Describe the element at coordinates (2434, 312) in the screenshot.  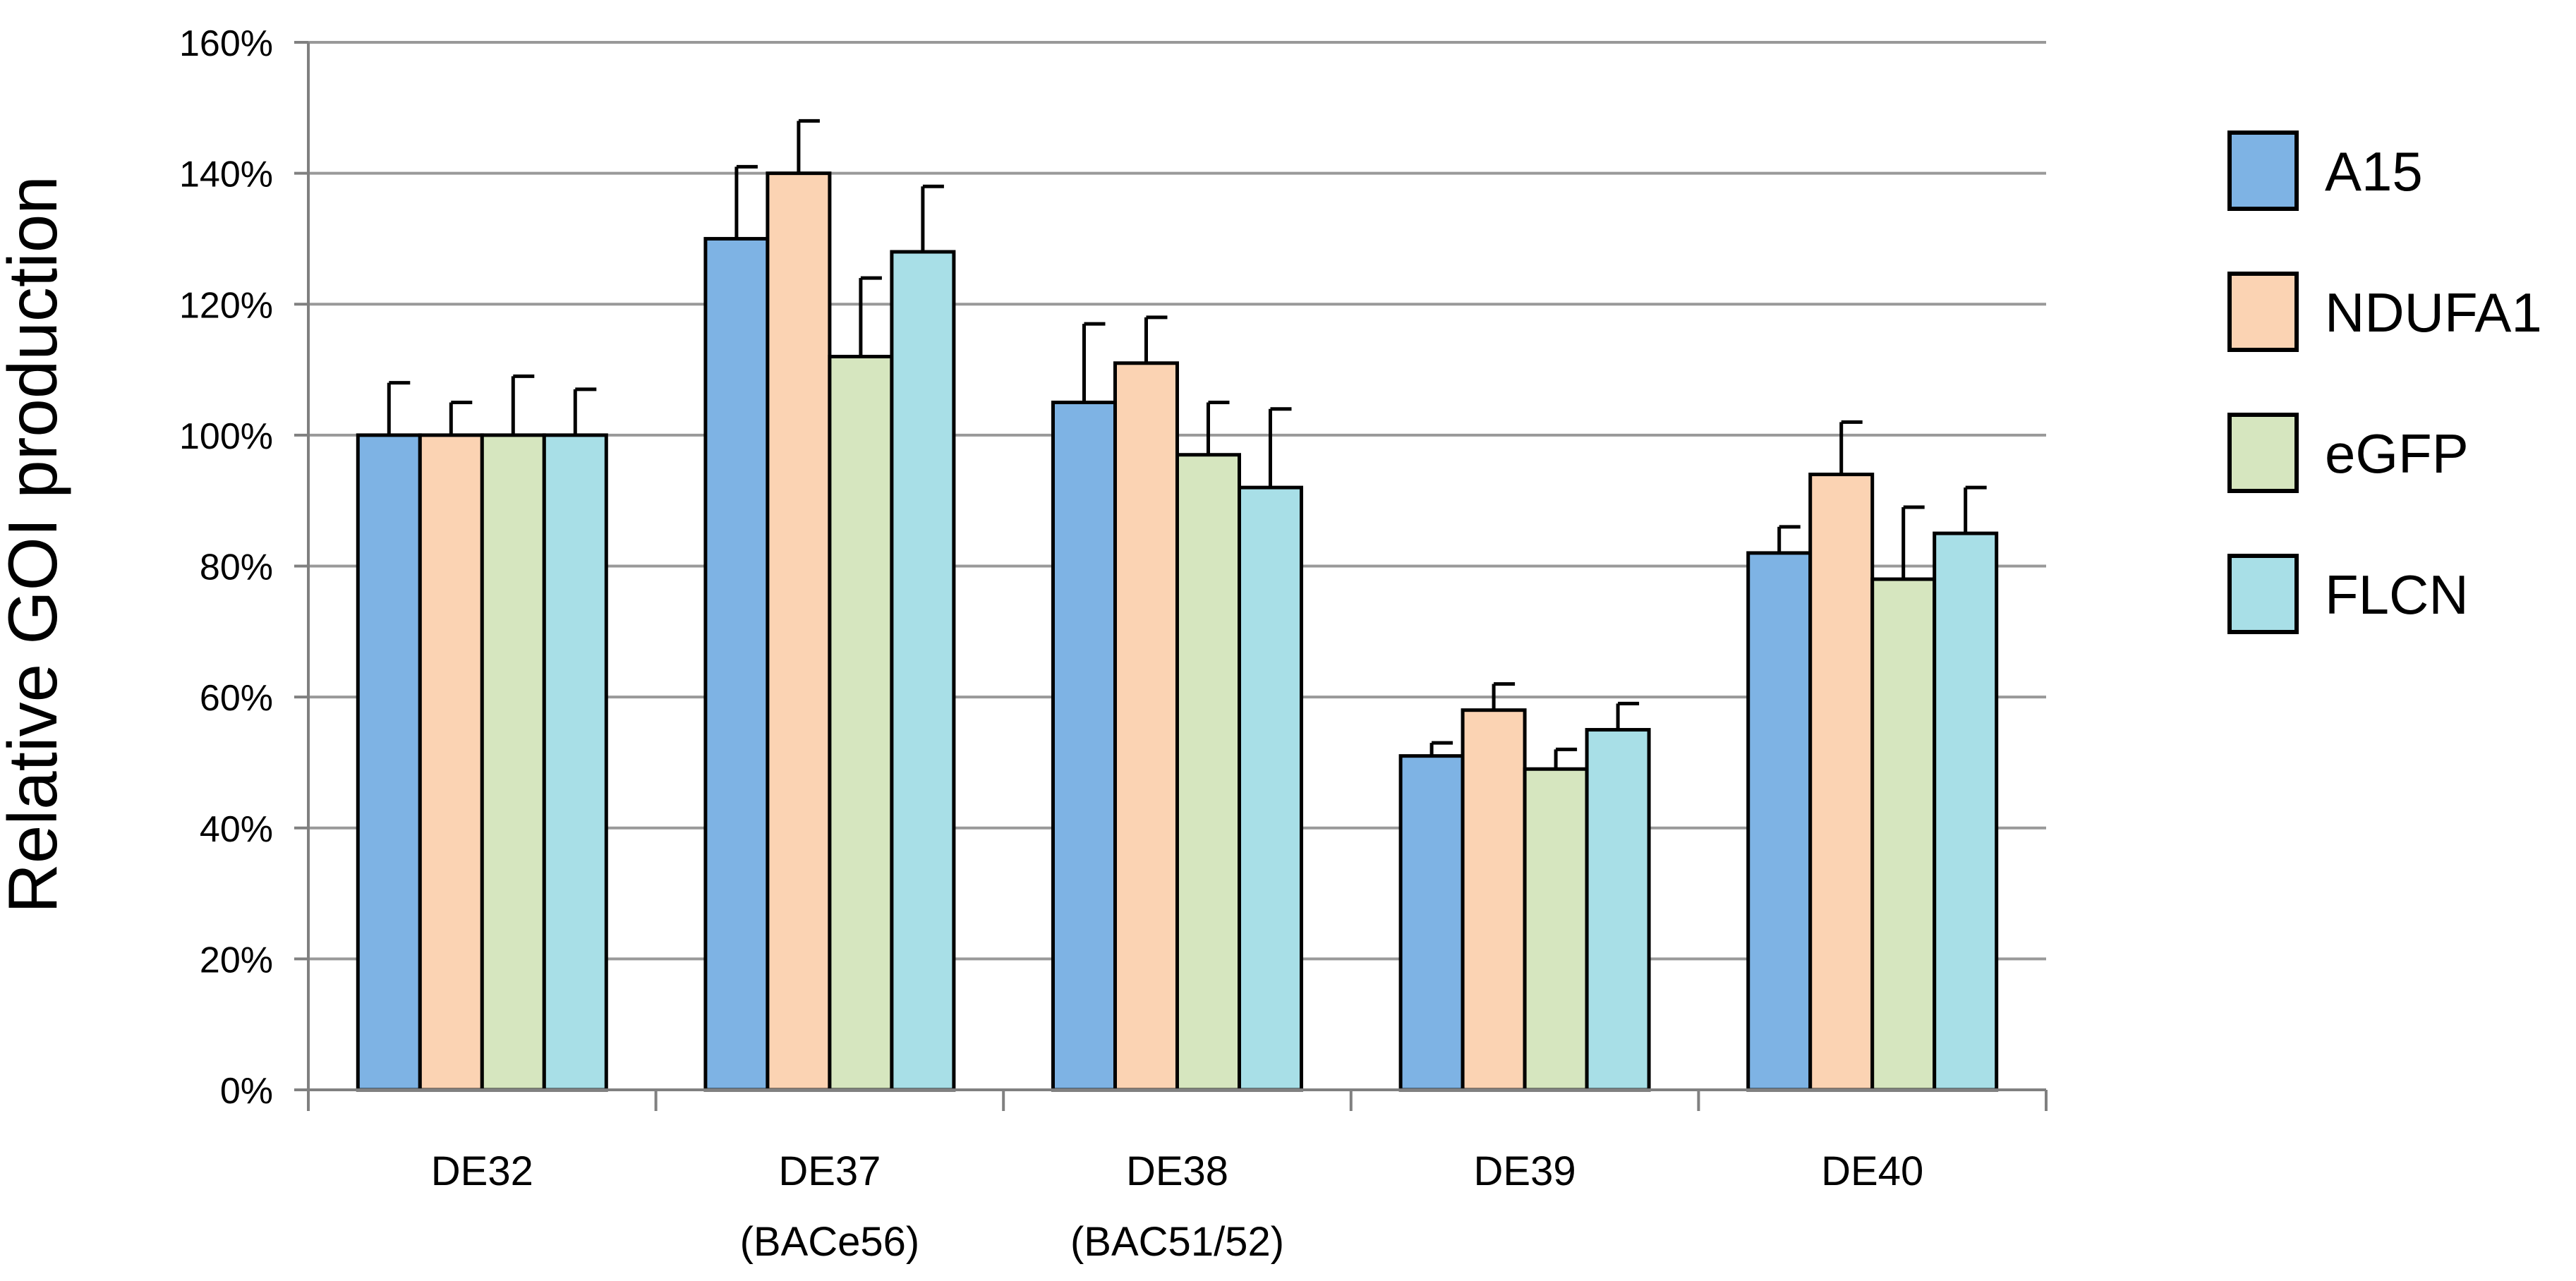
I see `legend-label-ndufa1: NDUFA1` at that location.